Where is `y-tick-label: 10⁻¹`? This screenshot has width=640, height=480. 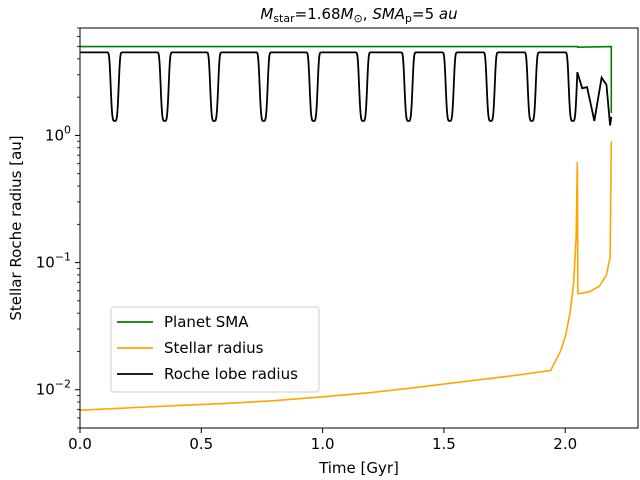 y-tick-label: 10⁻¹ is located at coordinates (53, 261).